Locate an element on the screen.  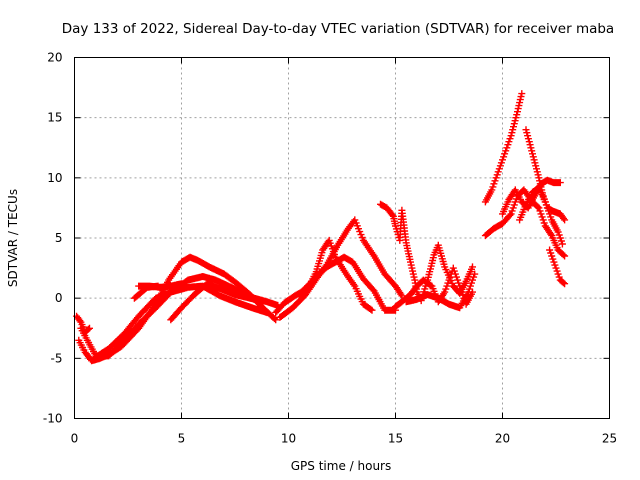
y-tick-label: 15 is located at coordinates (54, 118).